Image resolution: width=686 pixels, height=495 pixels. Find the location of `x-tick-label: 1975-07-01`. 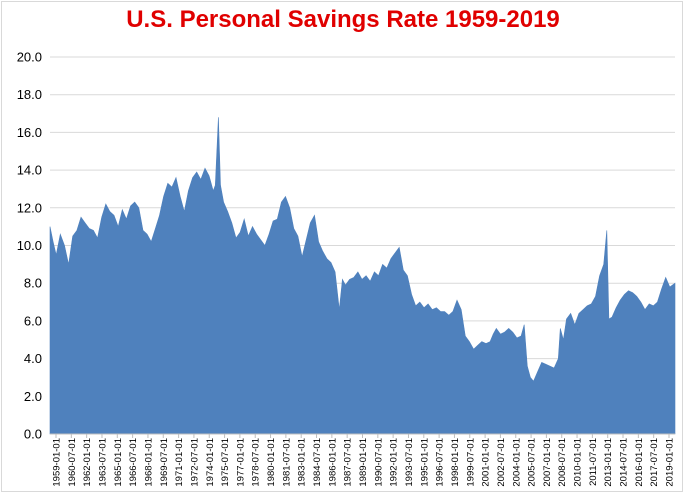

x-tick-label: 1975-07-01 is located at coordinates (225, 462).